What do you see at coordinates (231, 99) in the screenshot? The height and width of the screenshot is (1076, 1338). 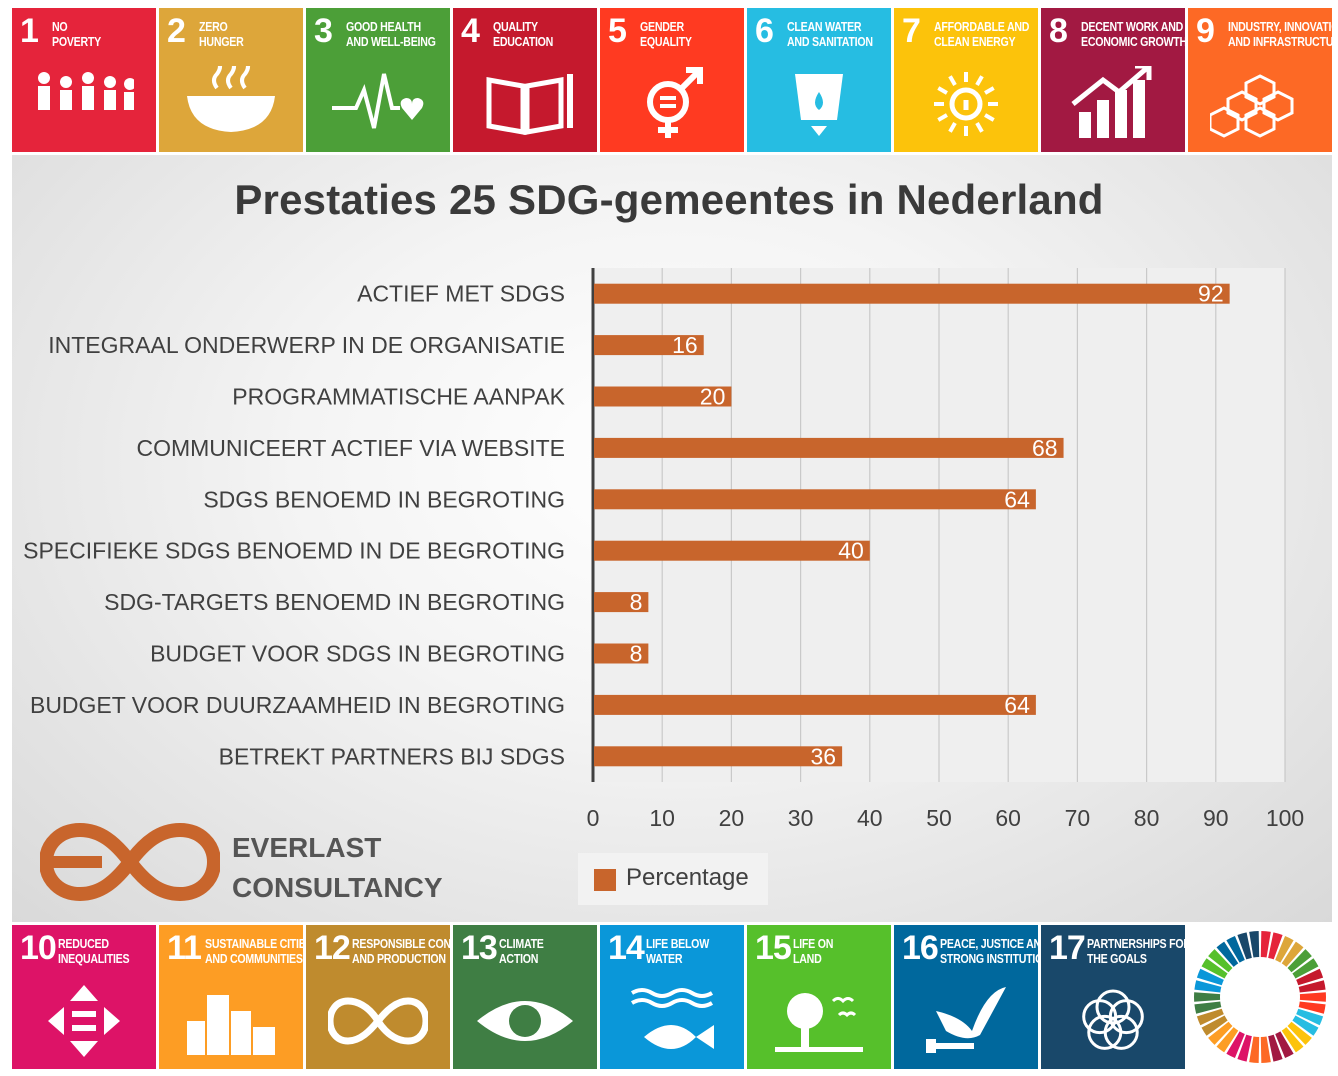 I see `bowl-icon` at bounding box center [231, 99].